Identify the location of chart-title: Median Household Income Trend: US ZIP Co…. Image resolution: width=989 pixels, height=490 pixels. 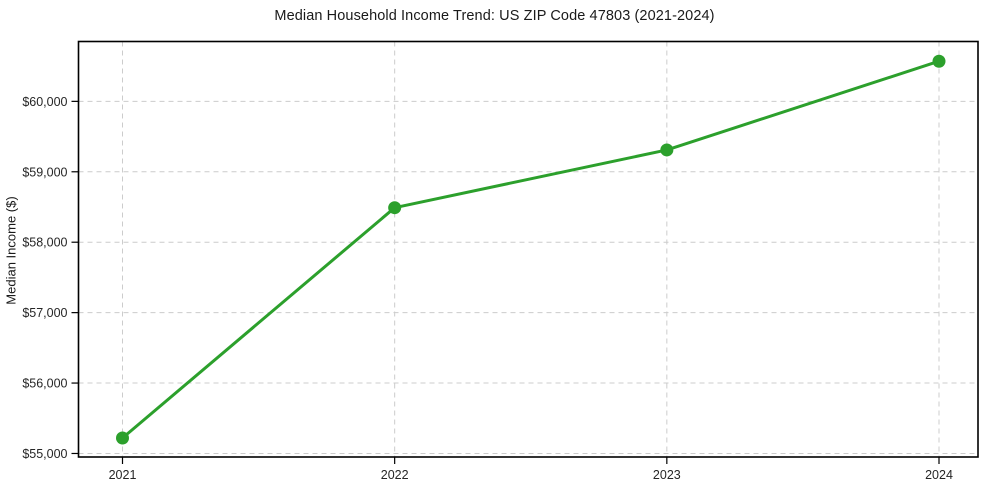
(494, 16).